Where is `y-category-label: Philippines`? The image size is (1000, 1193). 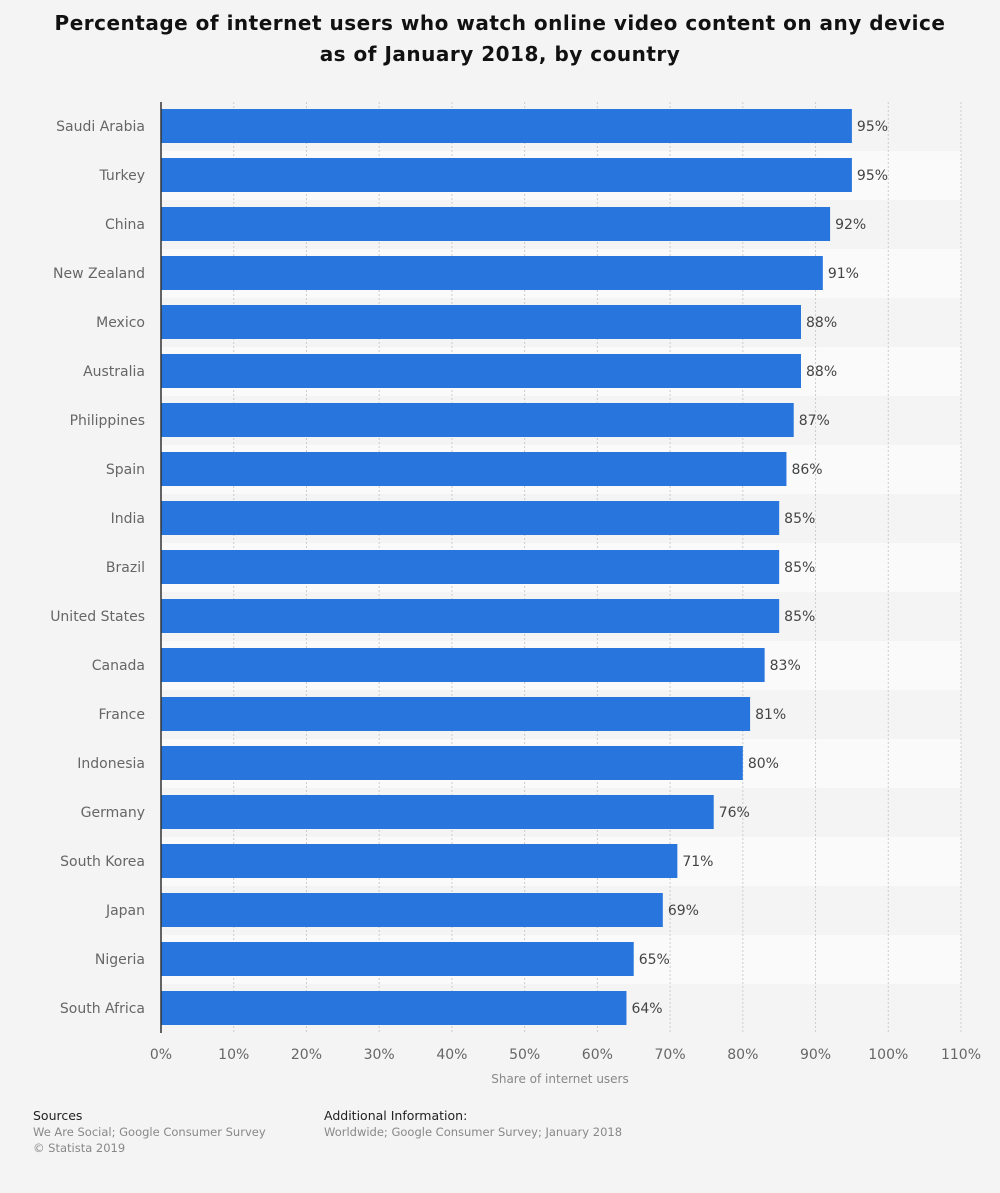
y-category-label: Philippines is located at coordinates (107, 421).